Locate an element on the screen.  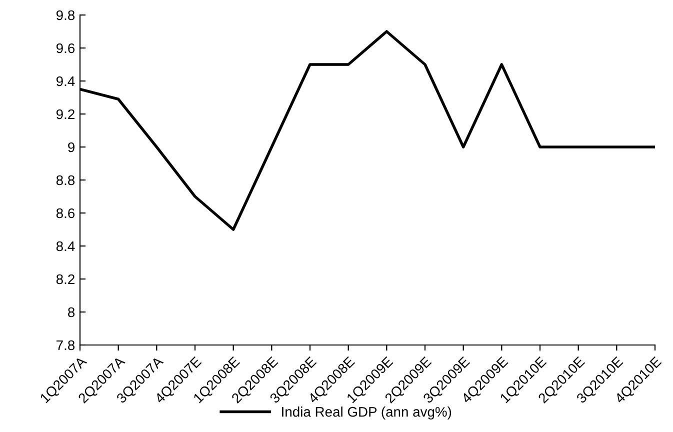
y-tick-label: 8.2 is located at coordinates (65, 279).